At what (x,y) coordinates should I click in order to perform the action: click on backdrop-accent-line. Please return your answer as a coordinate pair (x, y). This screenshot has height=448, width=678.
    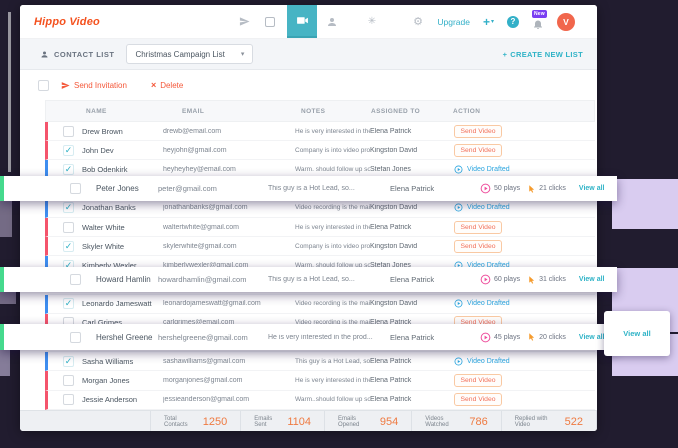
    Looking at the image, I should click on (9, 92).